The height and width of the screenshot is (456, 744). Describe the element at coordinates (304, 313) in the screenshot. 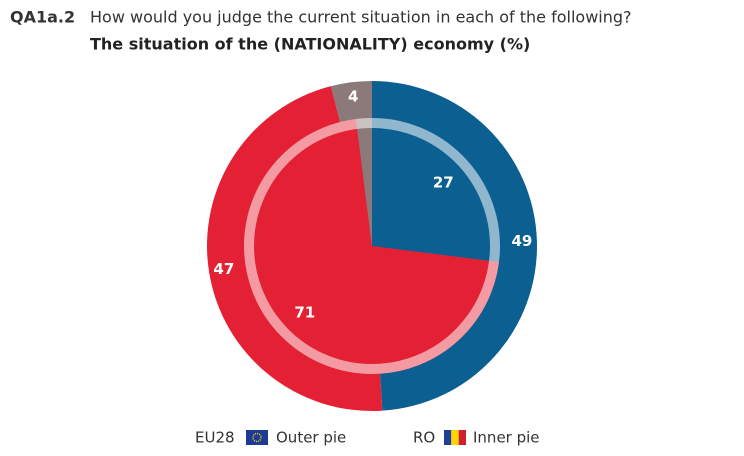

I see `data-label: 71` at that location.